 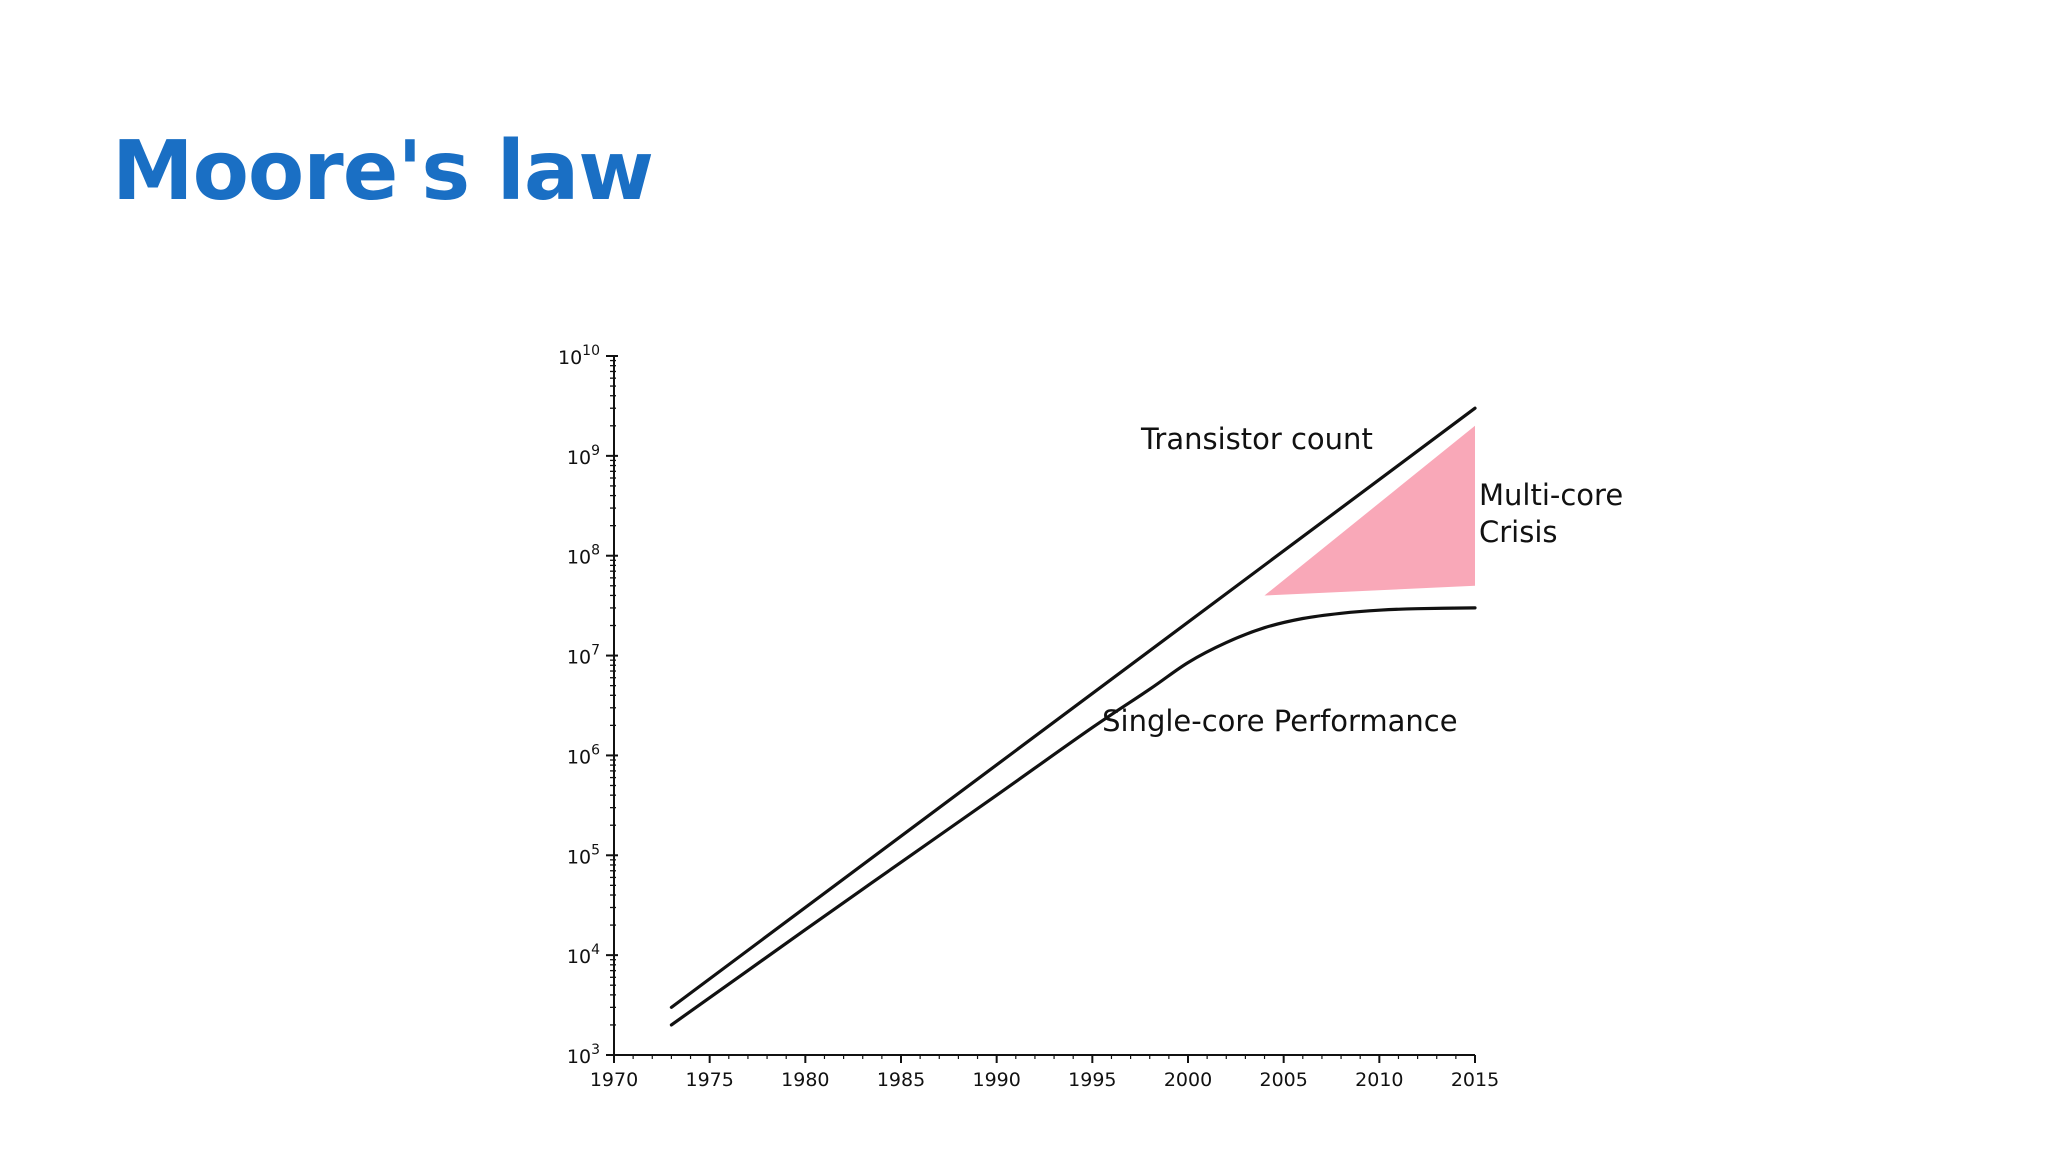 What do you see at coordinates (595, 1050) in the screenshot?
I see `y-tick-exponent: 3` at bounding box center [595, 1050].